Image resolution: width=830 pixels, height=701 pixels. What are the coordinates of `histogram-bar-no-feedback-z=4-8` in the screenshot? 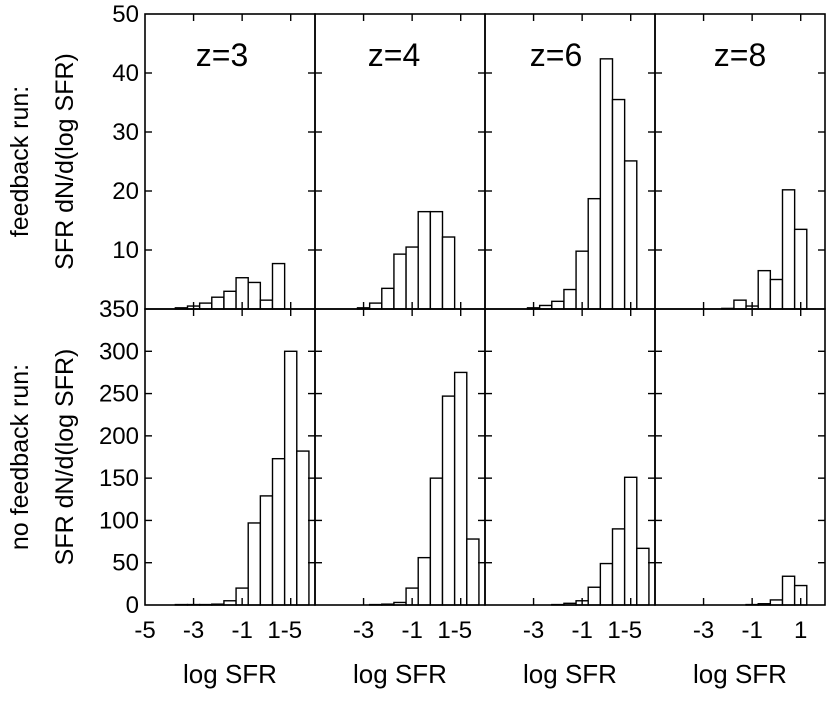 It's located at (473, 572).